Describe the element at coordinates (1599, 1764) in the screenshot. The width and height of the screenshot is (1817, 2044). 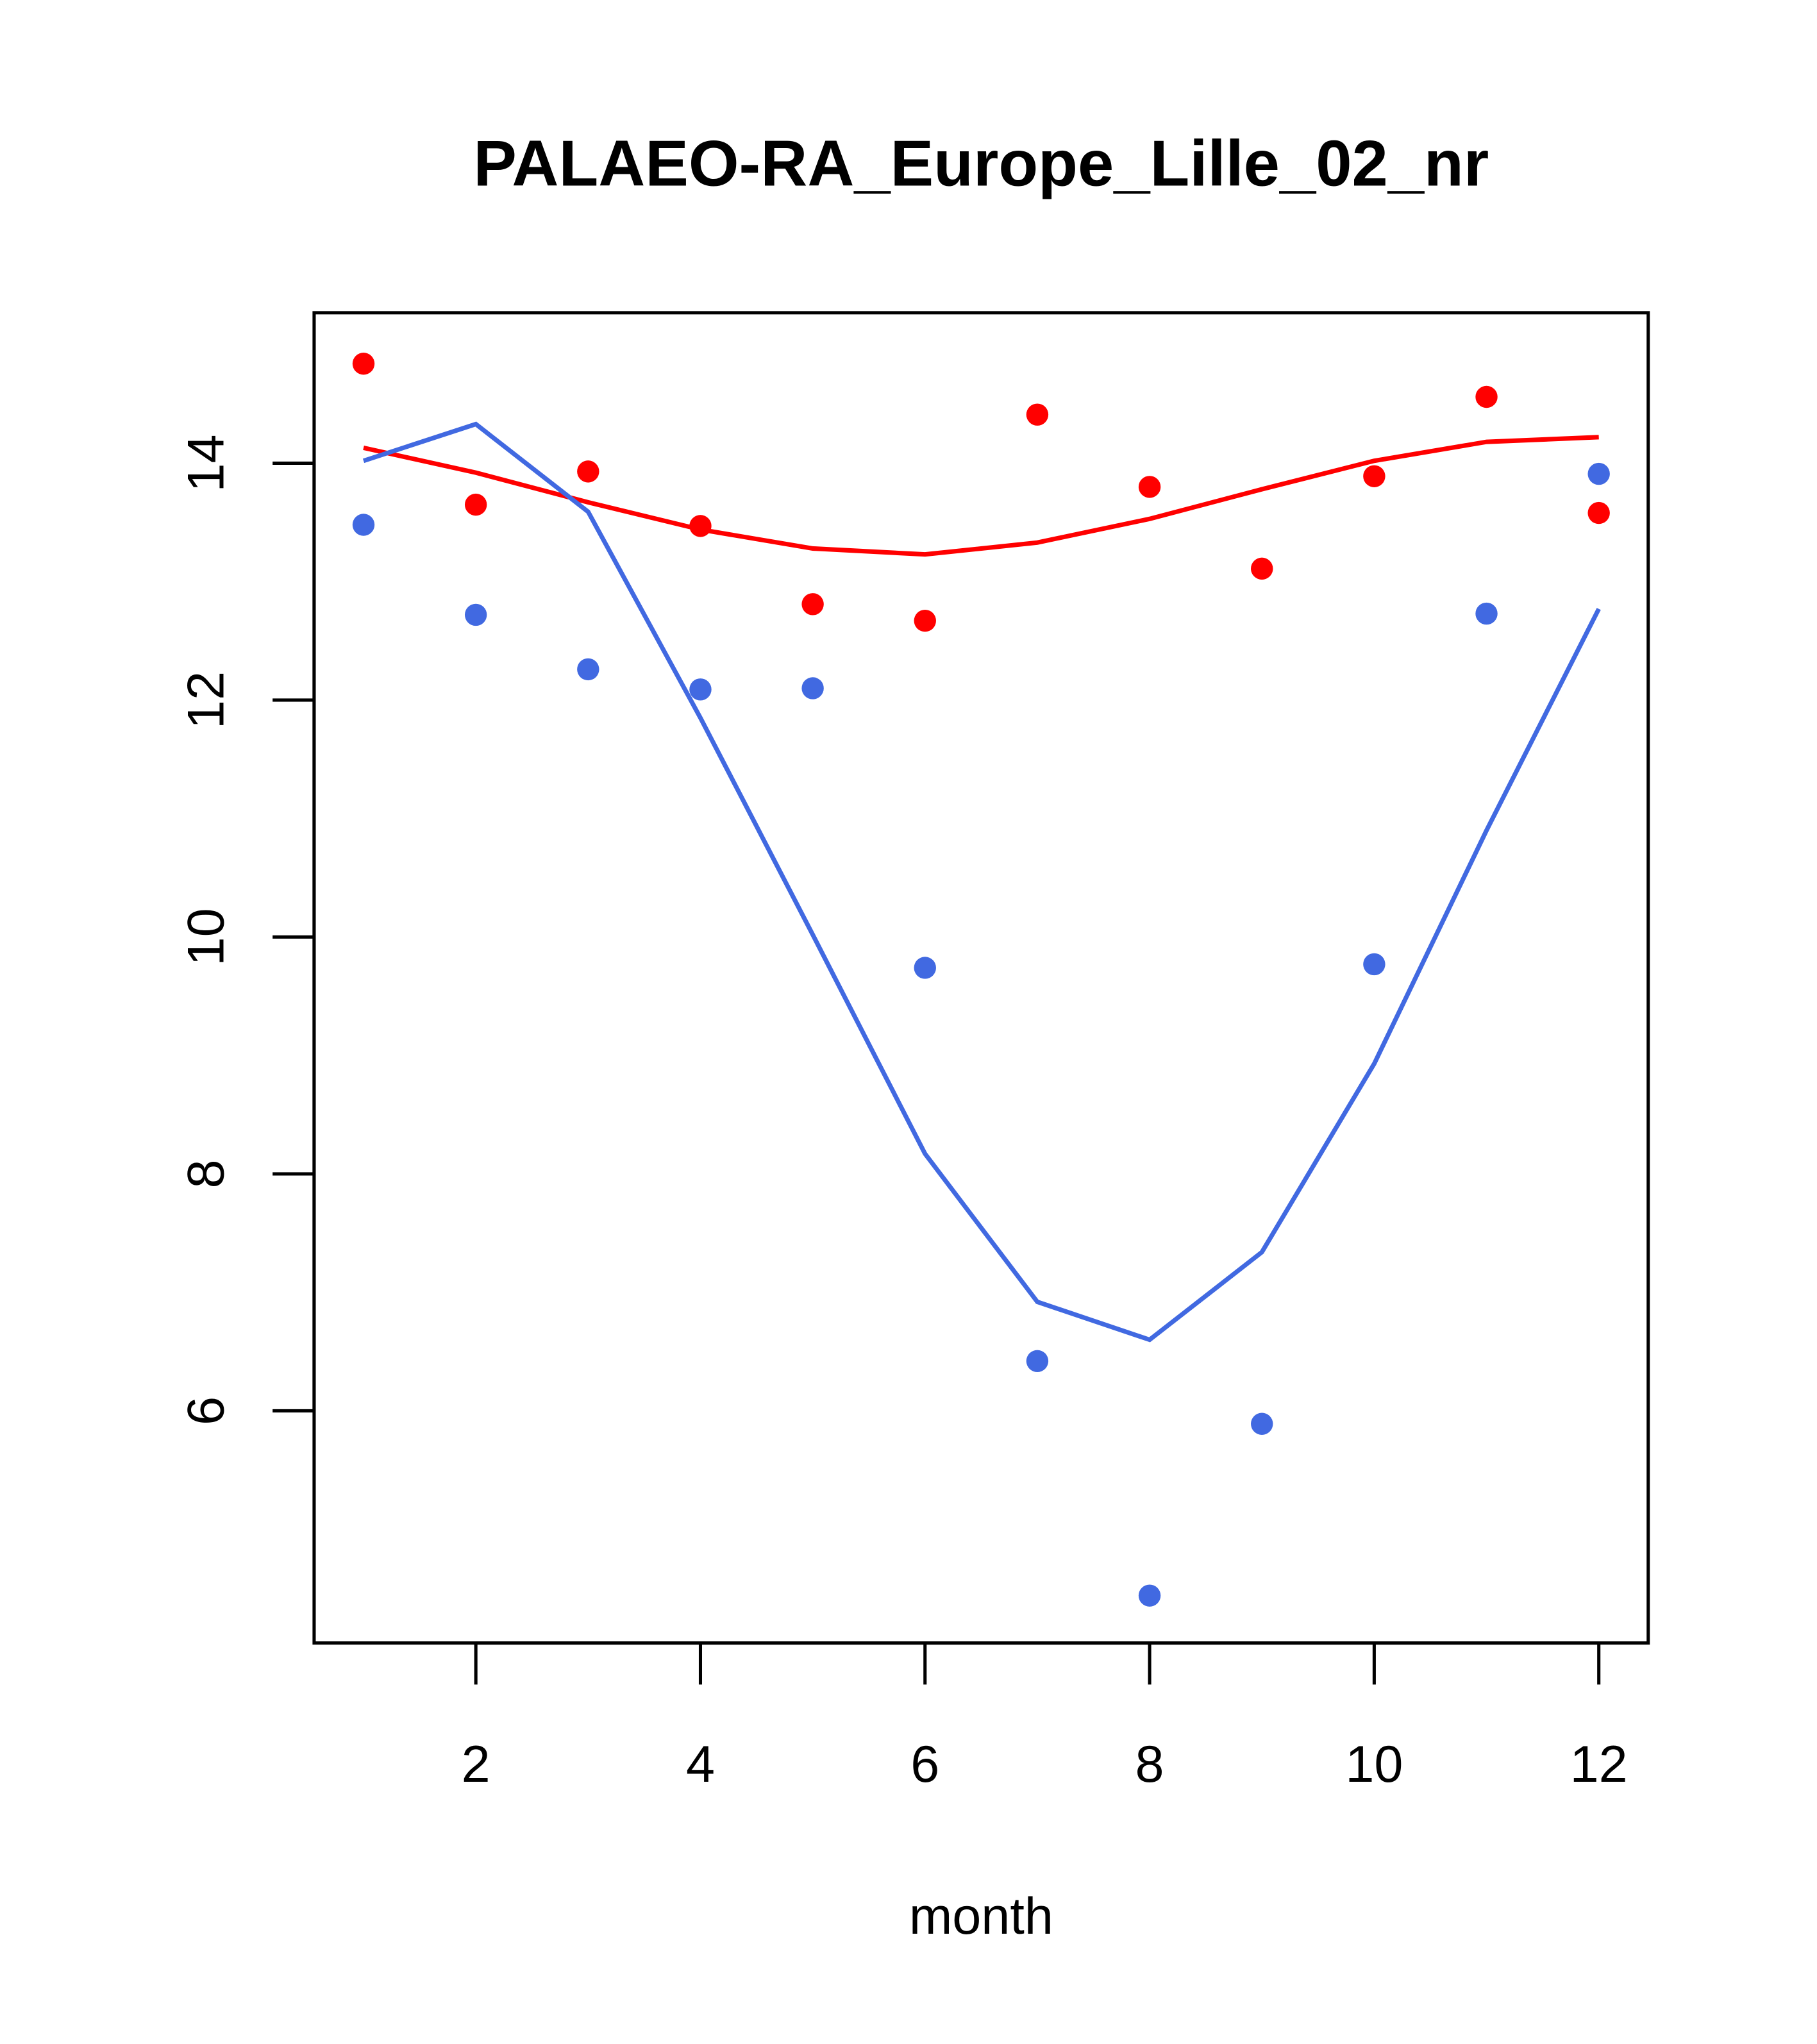
I see `x-tick-label: 12` at that location.